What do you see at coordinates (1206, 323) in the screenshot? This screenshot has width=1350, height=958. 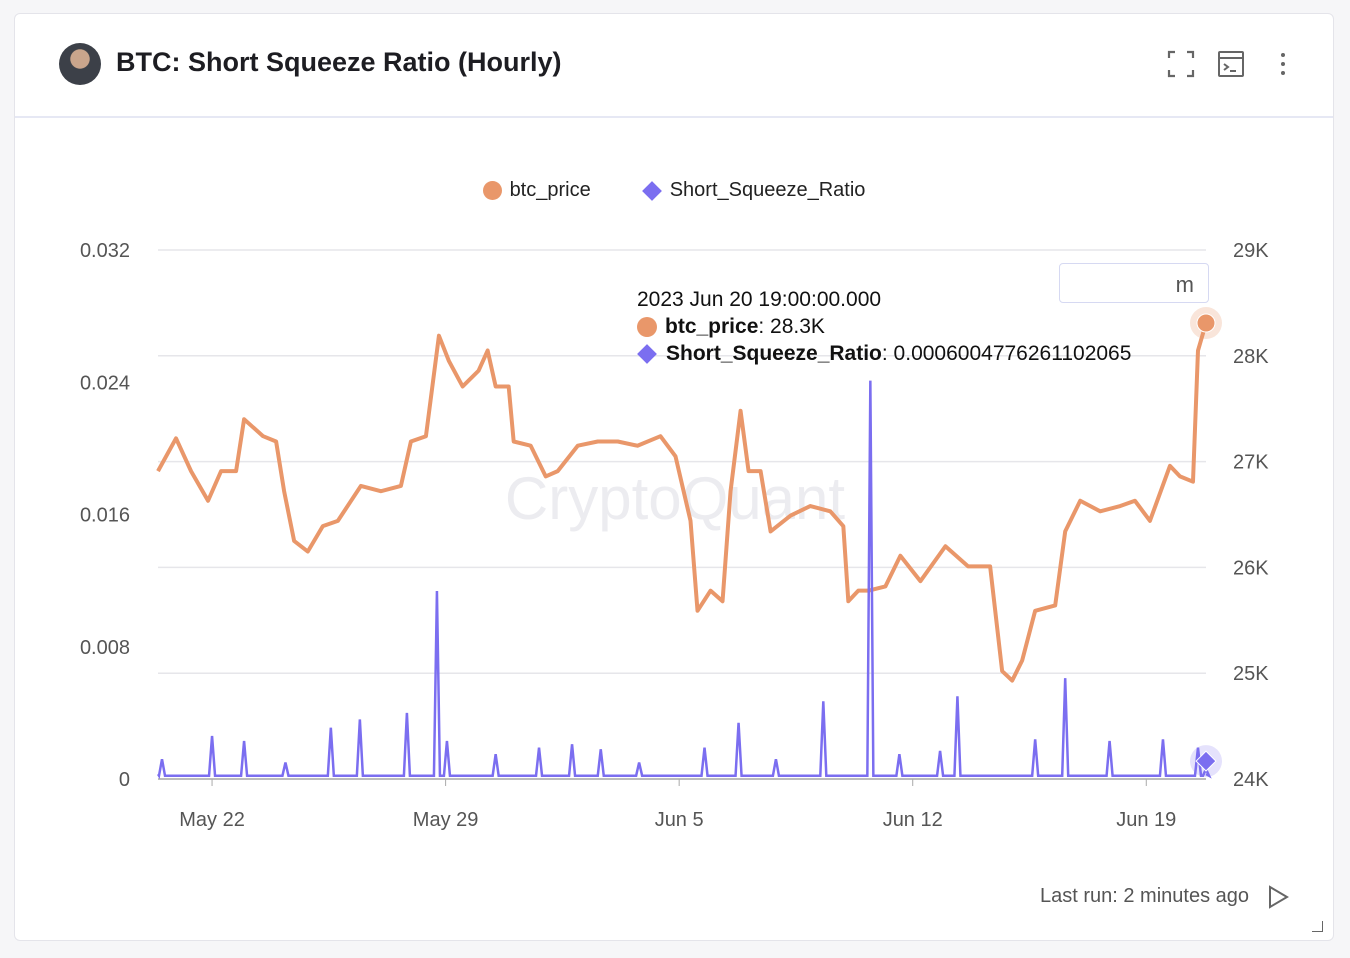 I see `hover-price-marker` at bounding box center [1206, 323].